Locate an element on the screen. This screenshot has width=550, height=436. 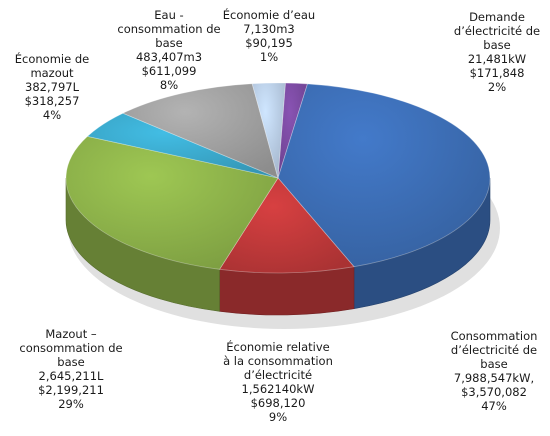
pie-slice-elec_demand is located at coordinates (293, 130).